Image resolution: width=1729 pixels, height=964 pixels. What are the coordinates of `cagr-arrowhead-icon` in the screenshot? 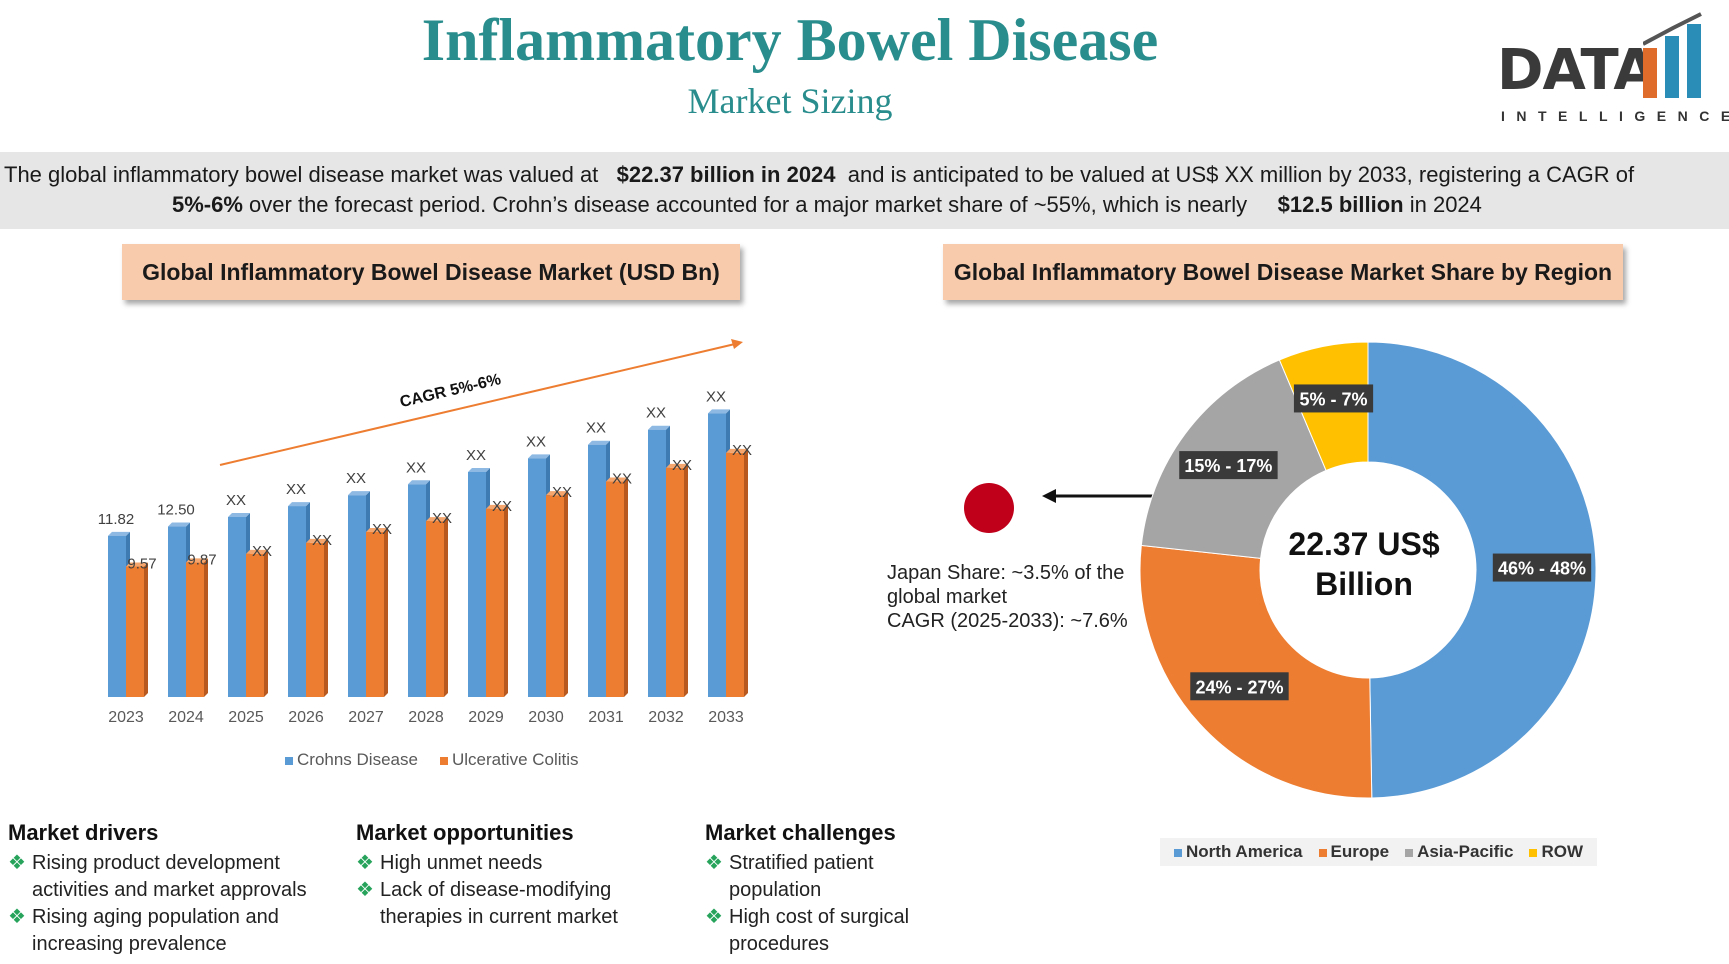 It's located at (737, 344).